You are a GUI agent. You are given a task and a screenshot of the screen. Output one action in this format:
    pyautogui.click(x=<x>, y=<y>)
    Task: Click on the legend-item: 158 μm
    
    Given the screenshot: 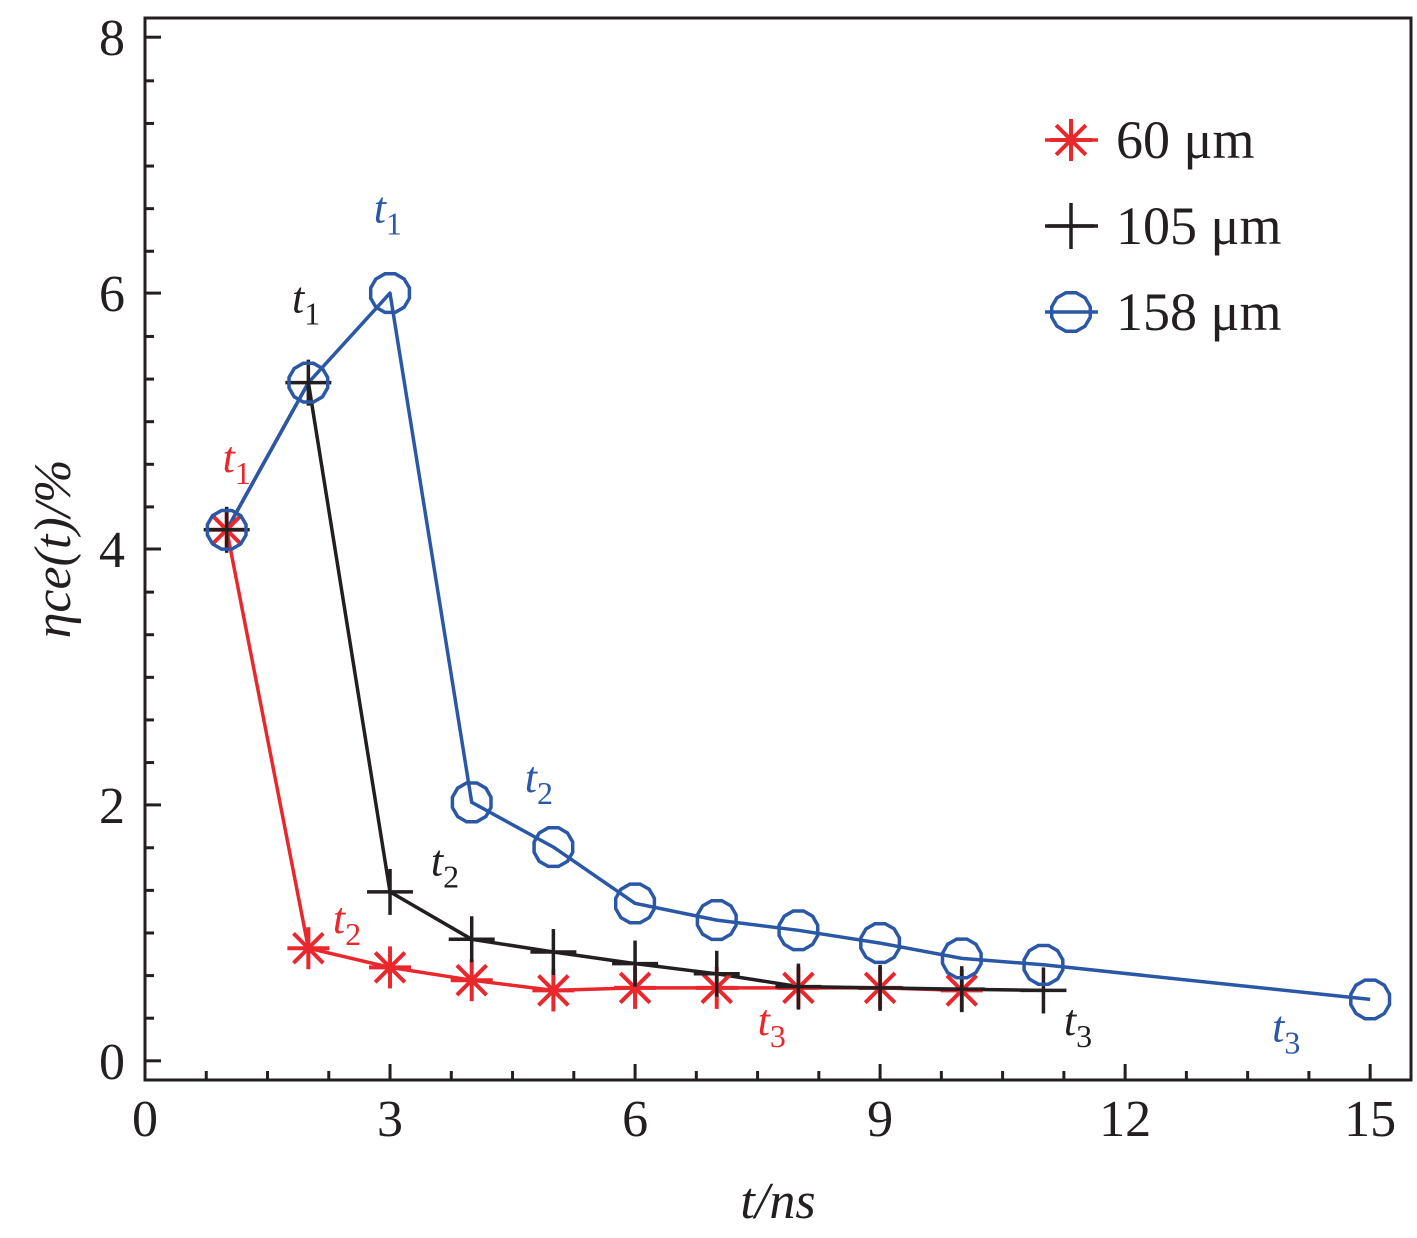 What is the action you would take?
    pyautogui.click(x=1163, y=312)
    